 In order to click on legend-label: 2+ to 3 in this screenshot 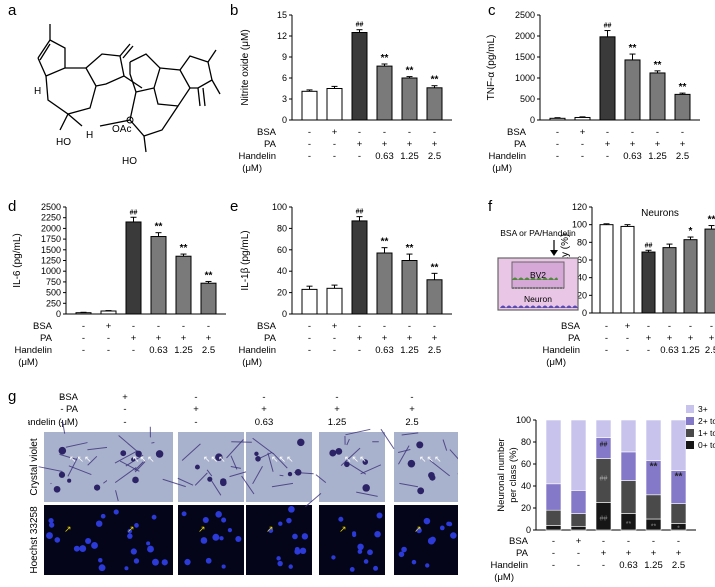, I will do `click(706, 421)`.